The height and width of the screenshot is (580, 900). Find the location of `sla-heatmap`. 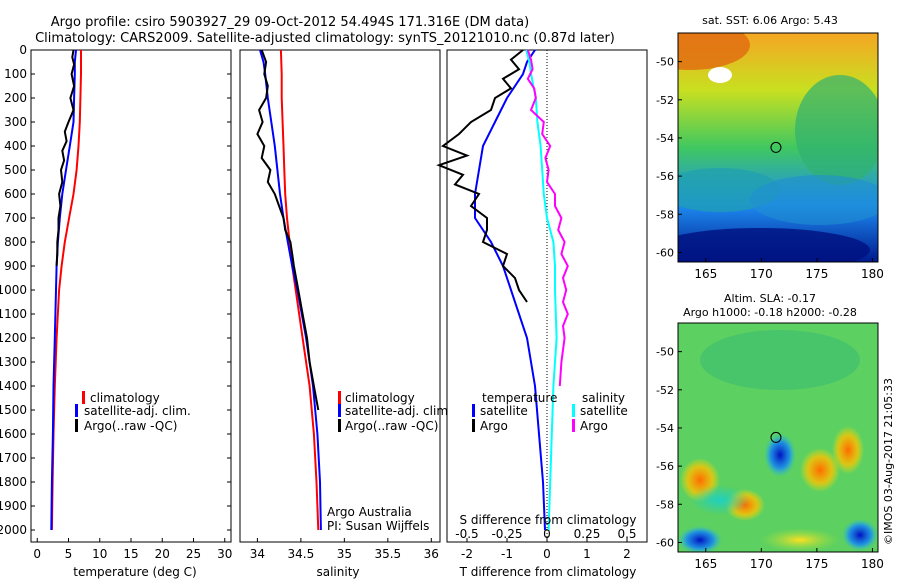

sla-heatmap is located at coordinates (778, 437).